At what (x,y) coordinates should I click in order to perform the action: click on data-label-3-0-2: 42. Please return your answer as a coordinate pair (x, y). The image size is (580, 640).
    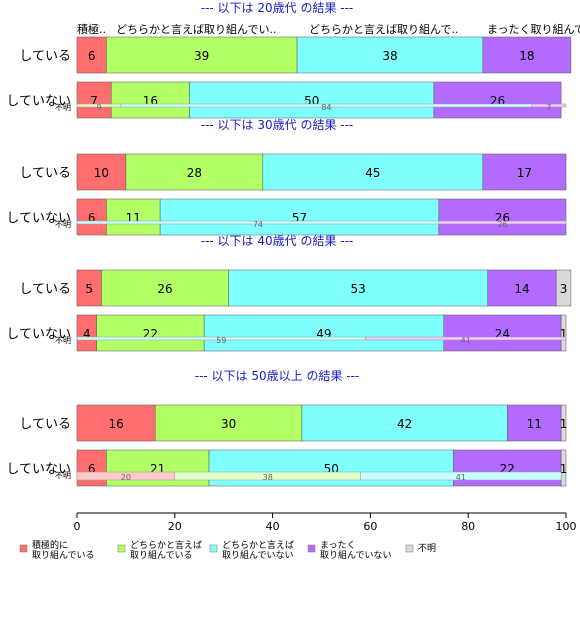
    Looking at the image, I should click on (404, 424).